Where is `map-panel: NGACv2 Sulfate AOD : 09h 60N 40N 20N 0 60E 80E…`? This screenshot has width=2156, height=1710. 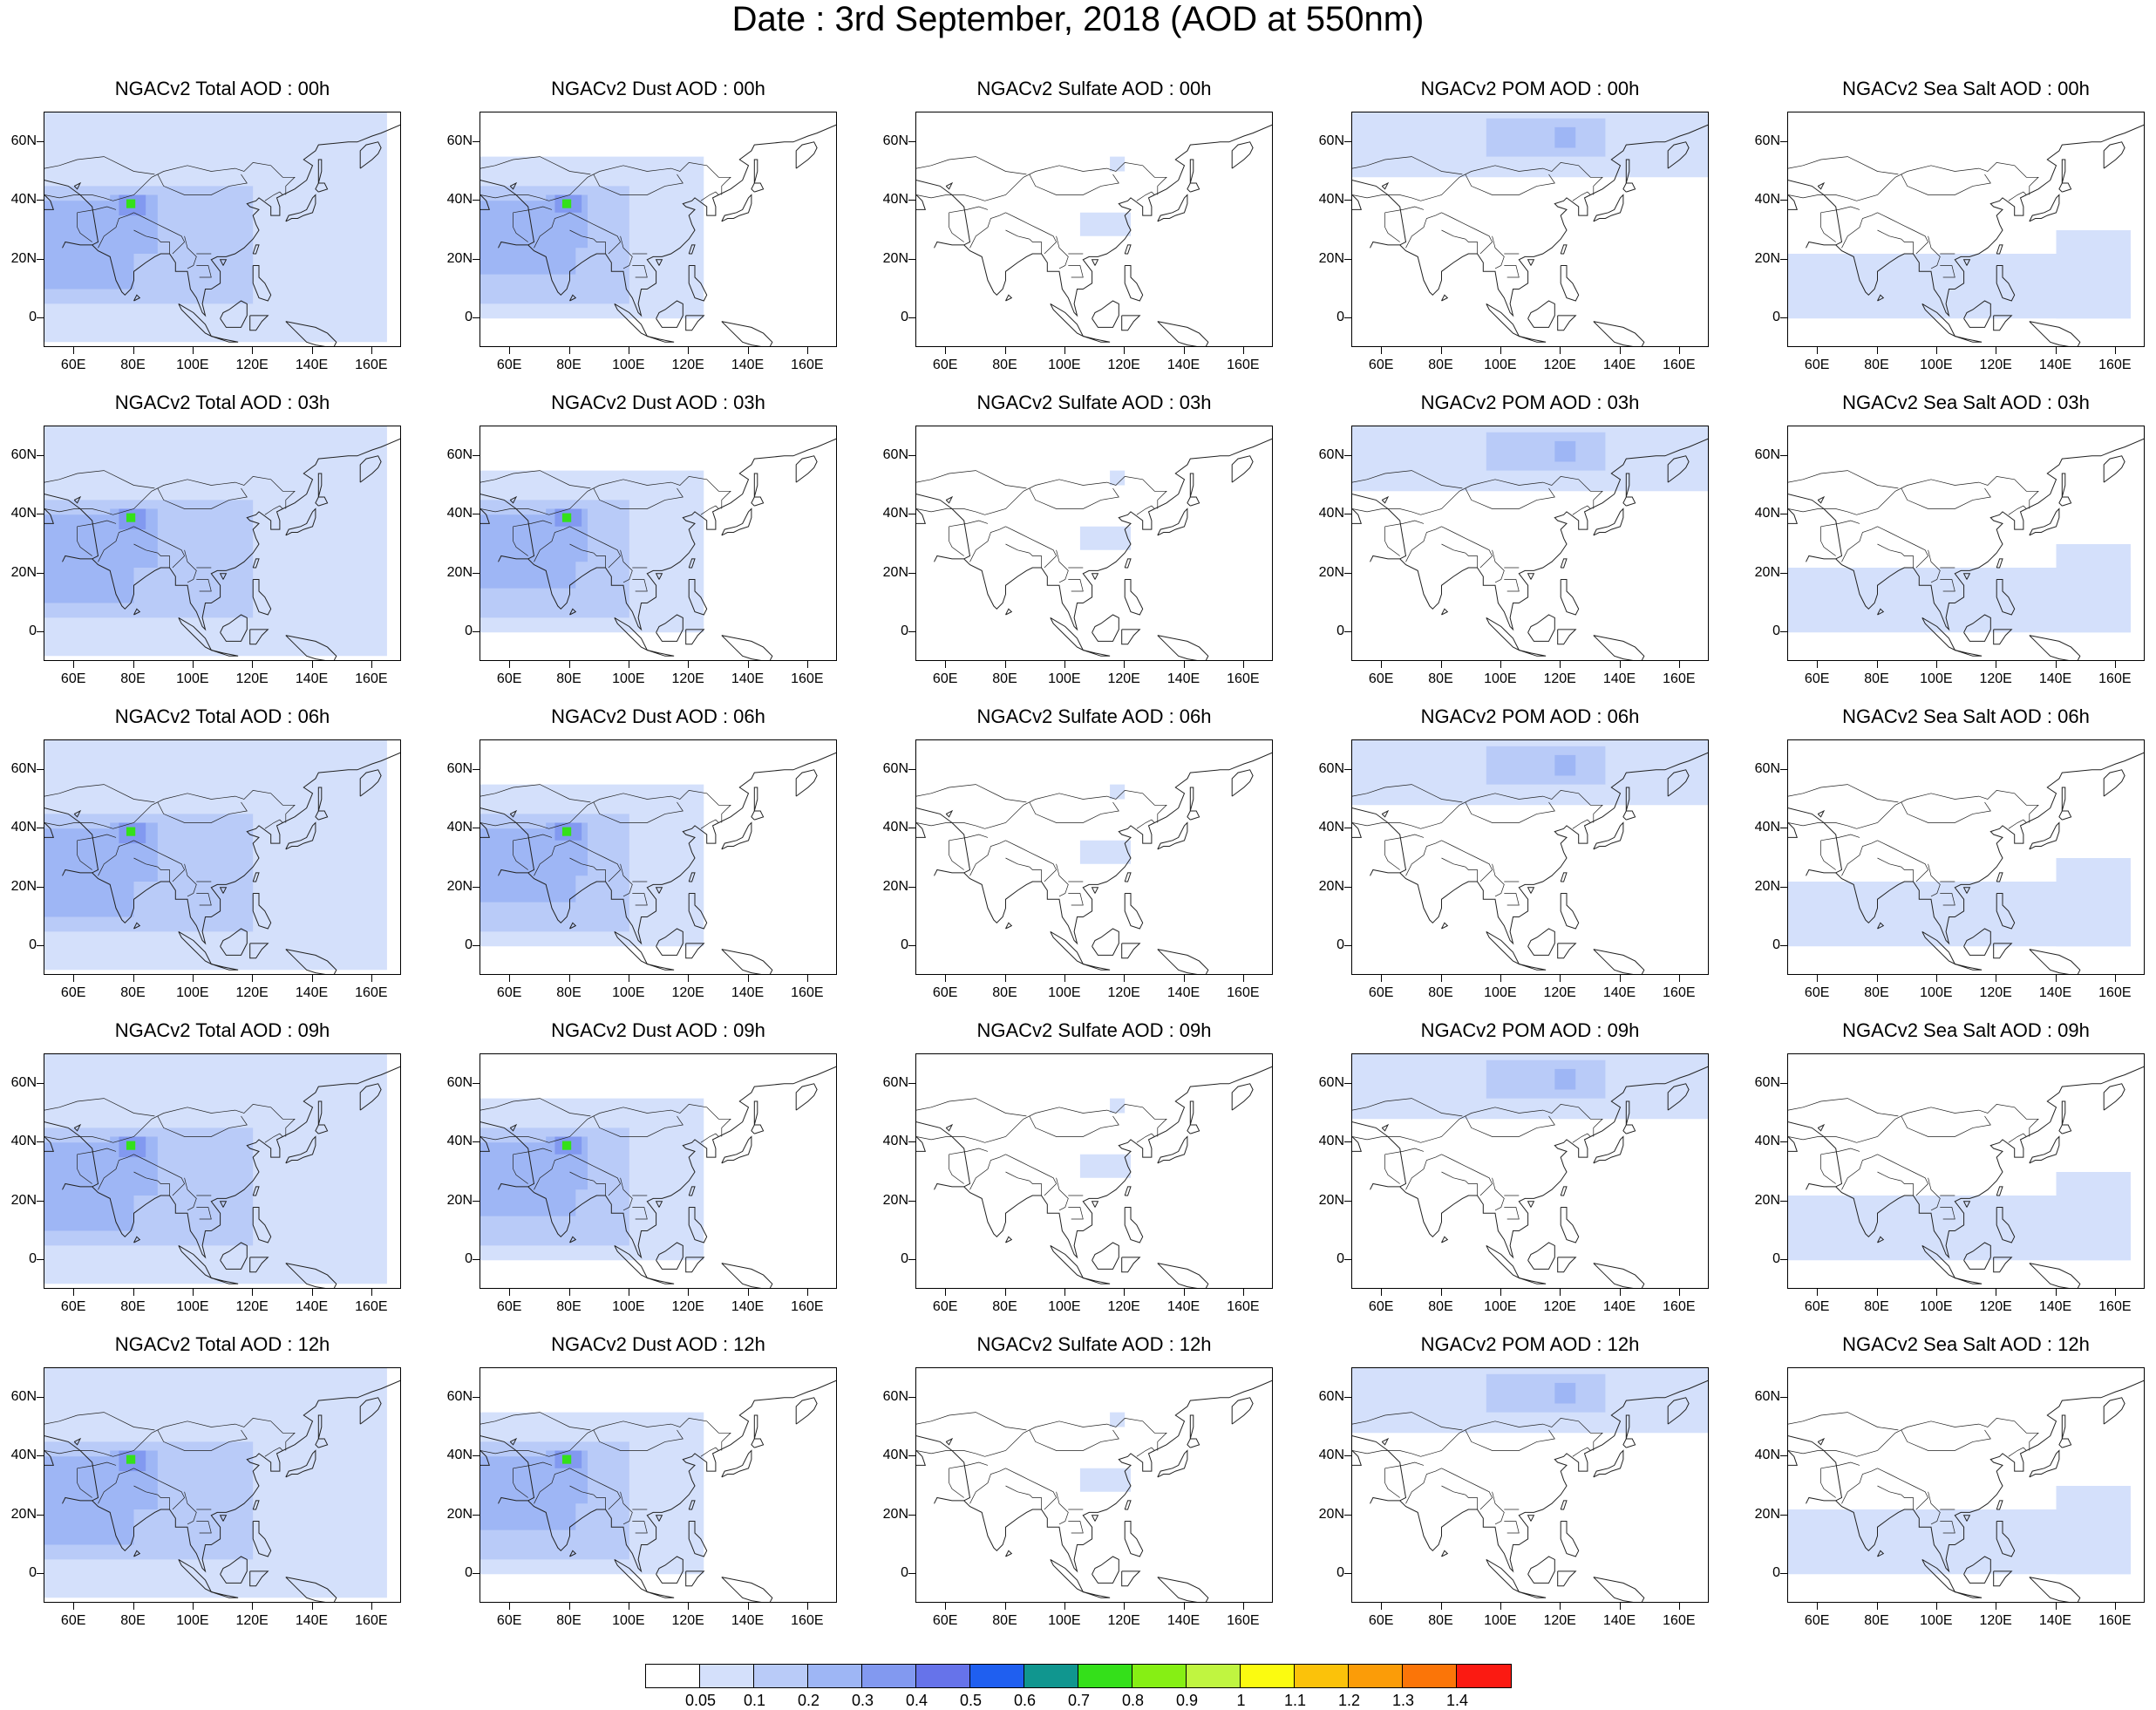 map-panel: NGACv2 Sulfate AOD : 09h 60N 40N 20N 0 60E 80E… is located at coordinates (1078, 1167).